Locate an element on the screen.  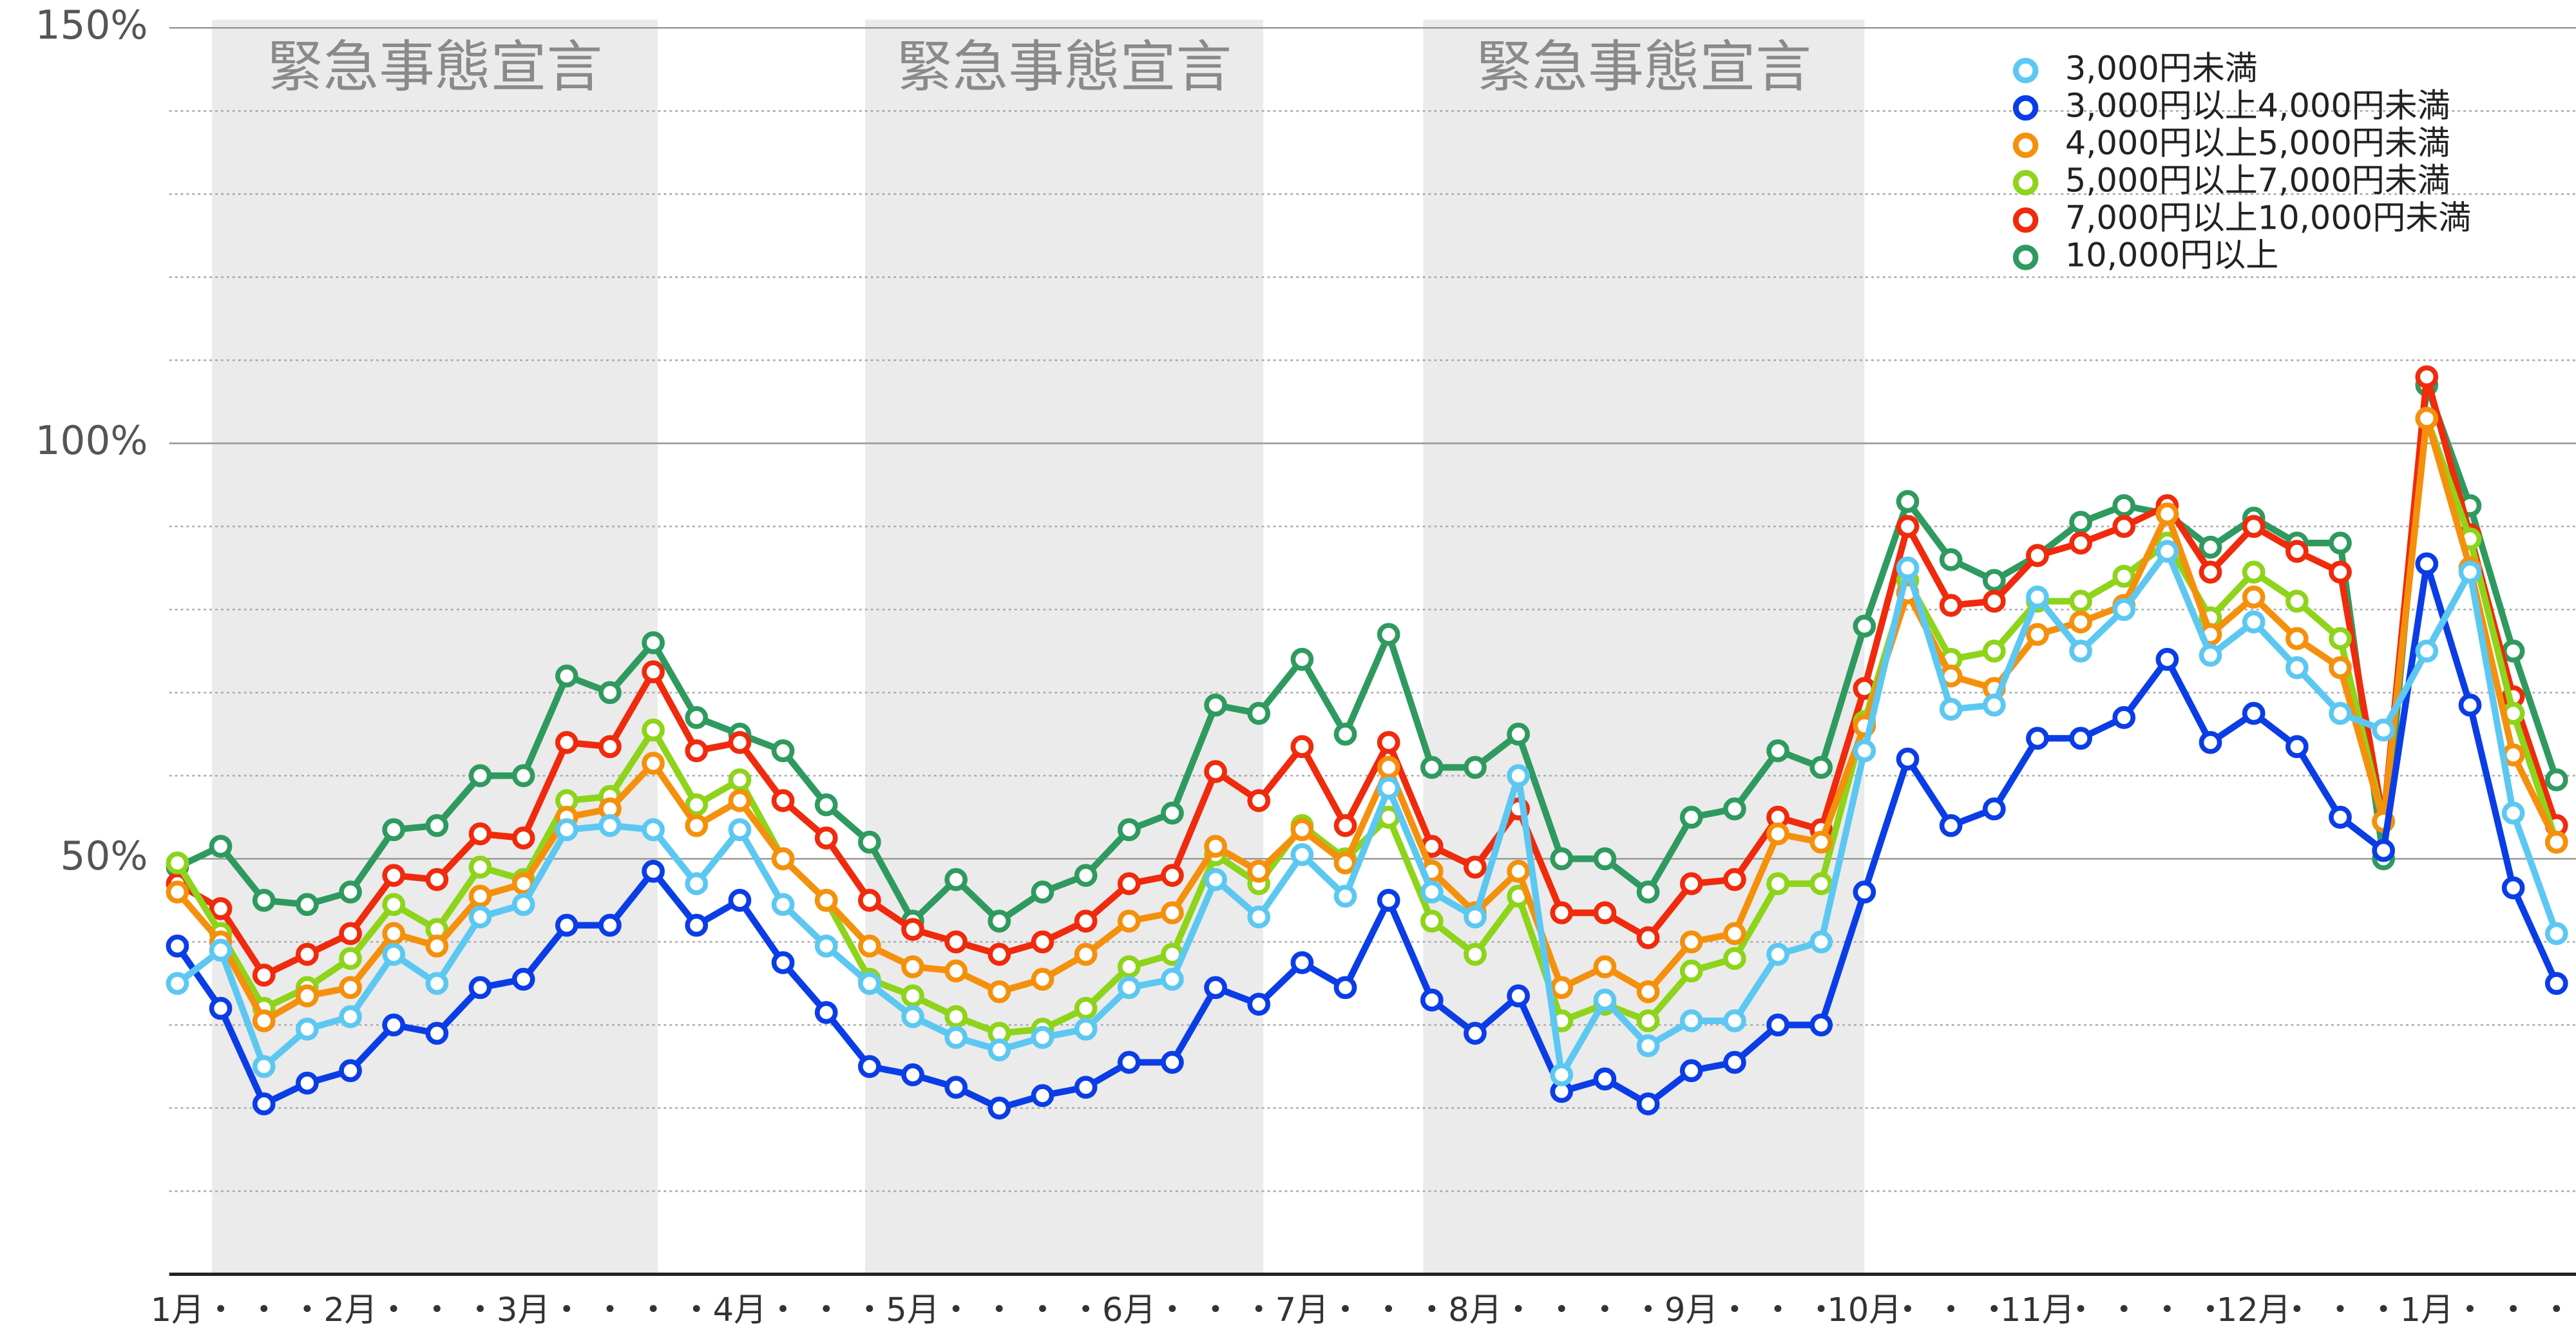
x-tick-label: 1月 is located at coordinates (177, 1310).